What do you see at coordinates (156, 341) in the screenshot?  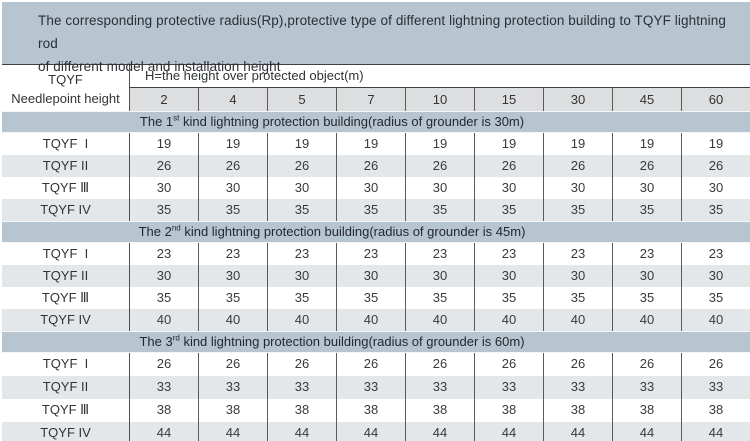 I see `section-band-prefix: The 3` at bounding box center [156, 341].